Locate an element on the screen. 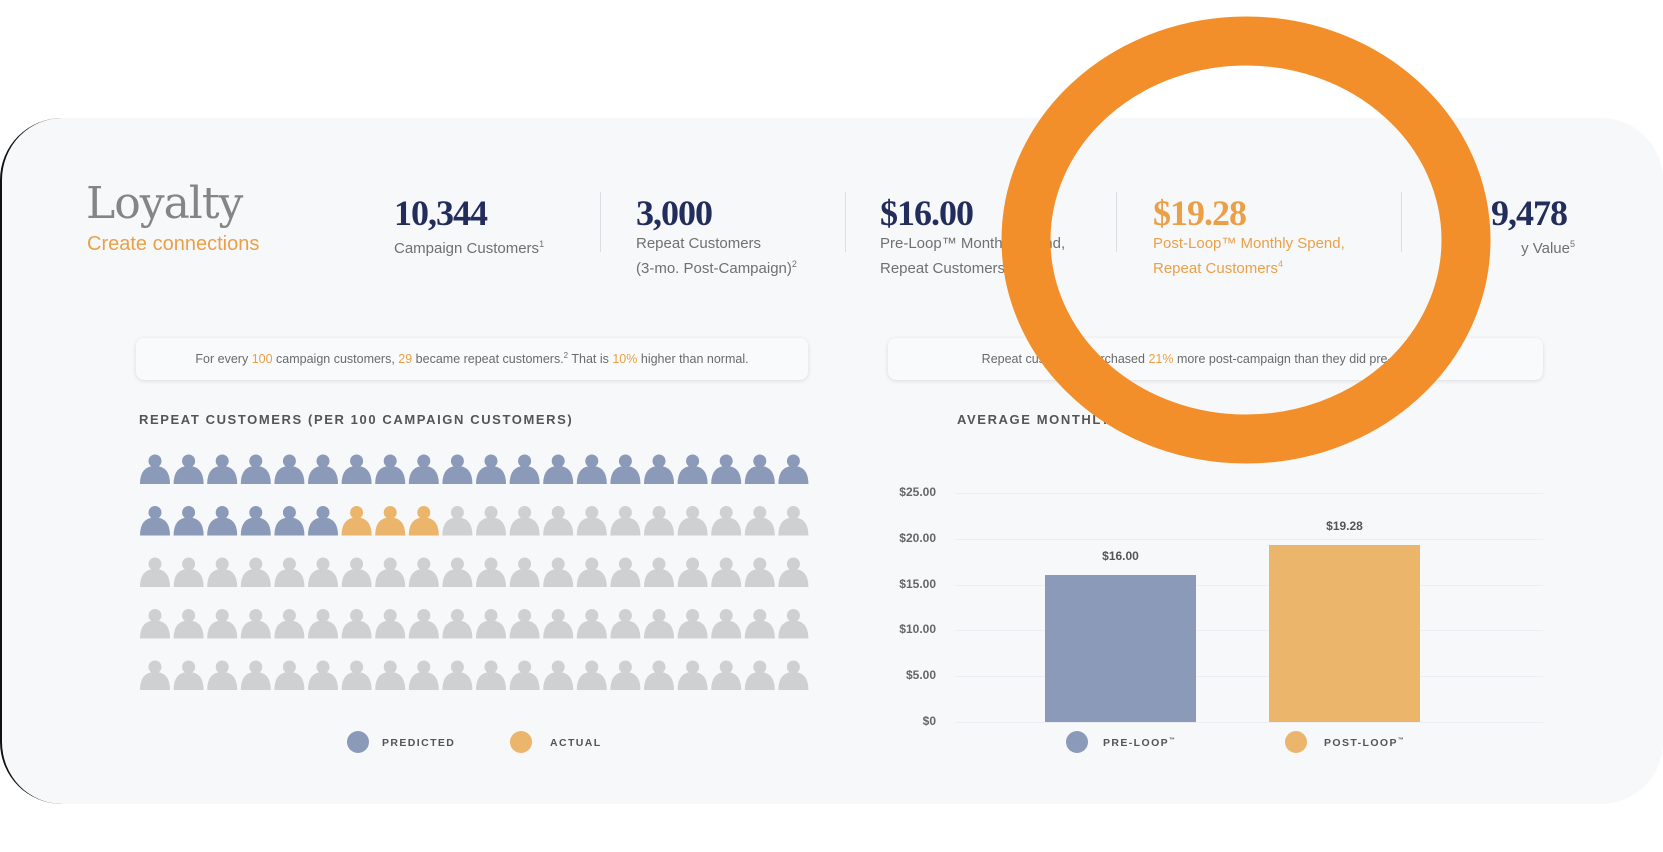 This screenshot has height=852, width=1663. highlight: 29 is located at coordinates (405, 359).